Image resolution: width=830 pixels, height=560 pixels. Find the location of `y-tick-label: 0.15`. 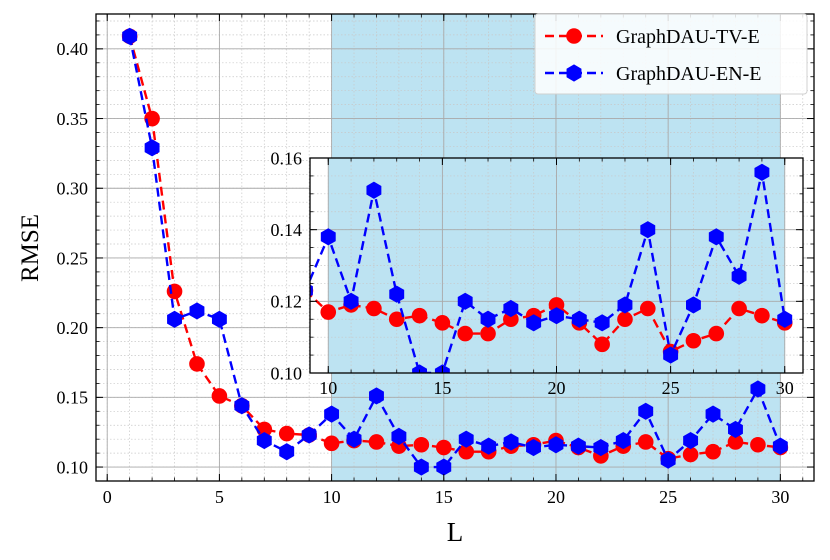

y-tick-label: 0.15 is located at coordinates (73, 398).